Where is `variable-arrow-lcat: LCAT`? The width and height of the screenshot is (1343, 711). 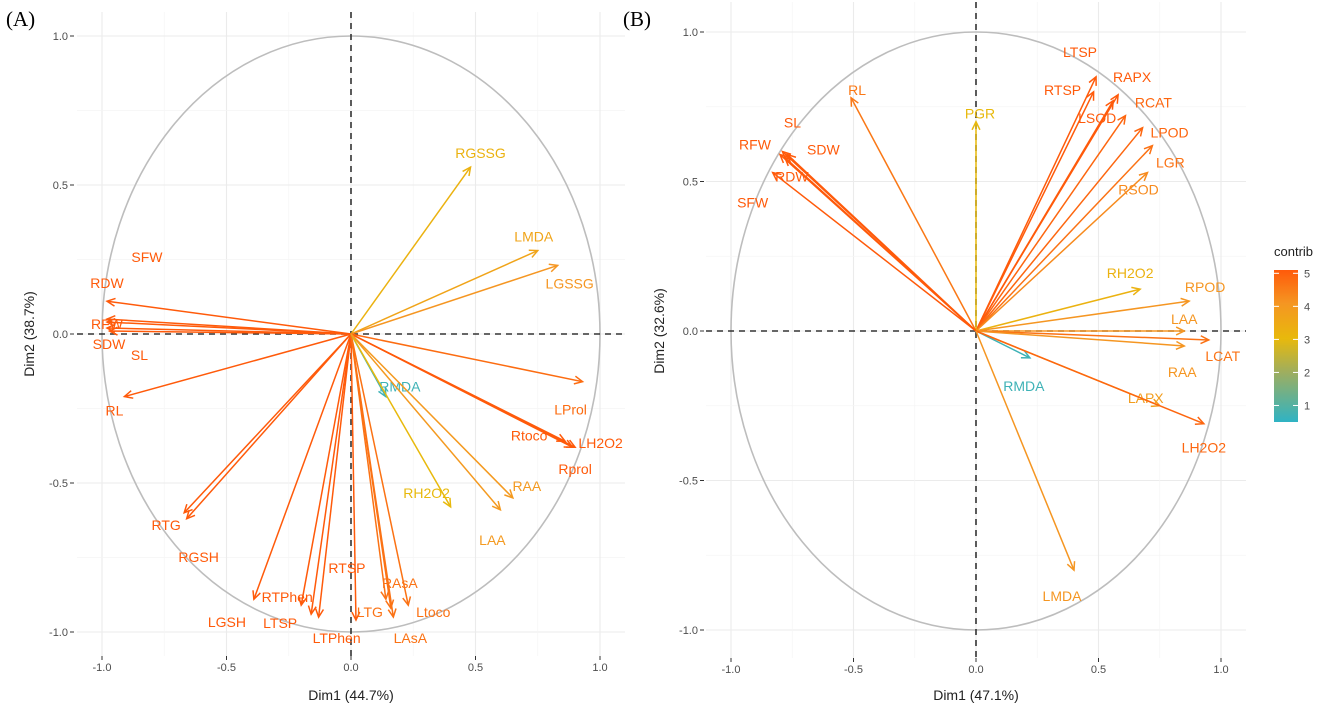
variable-arrow-lcat: LCAT is located at coordinates (1108, 347).